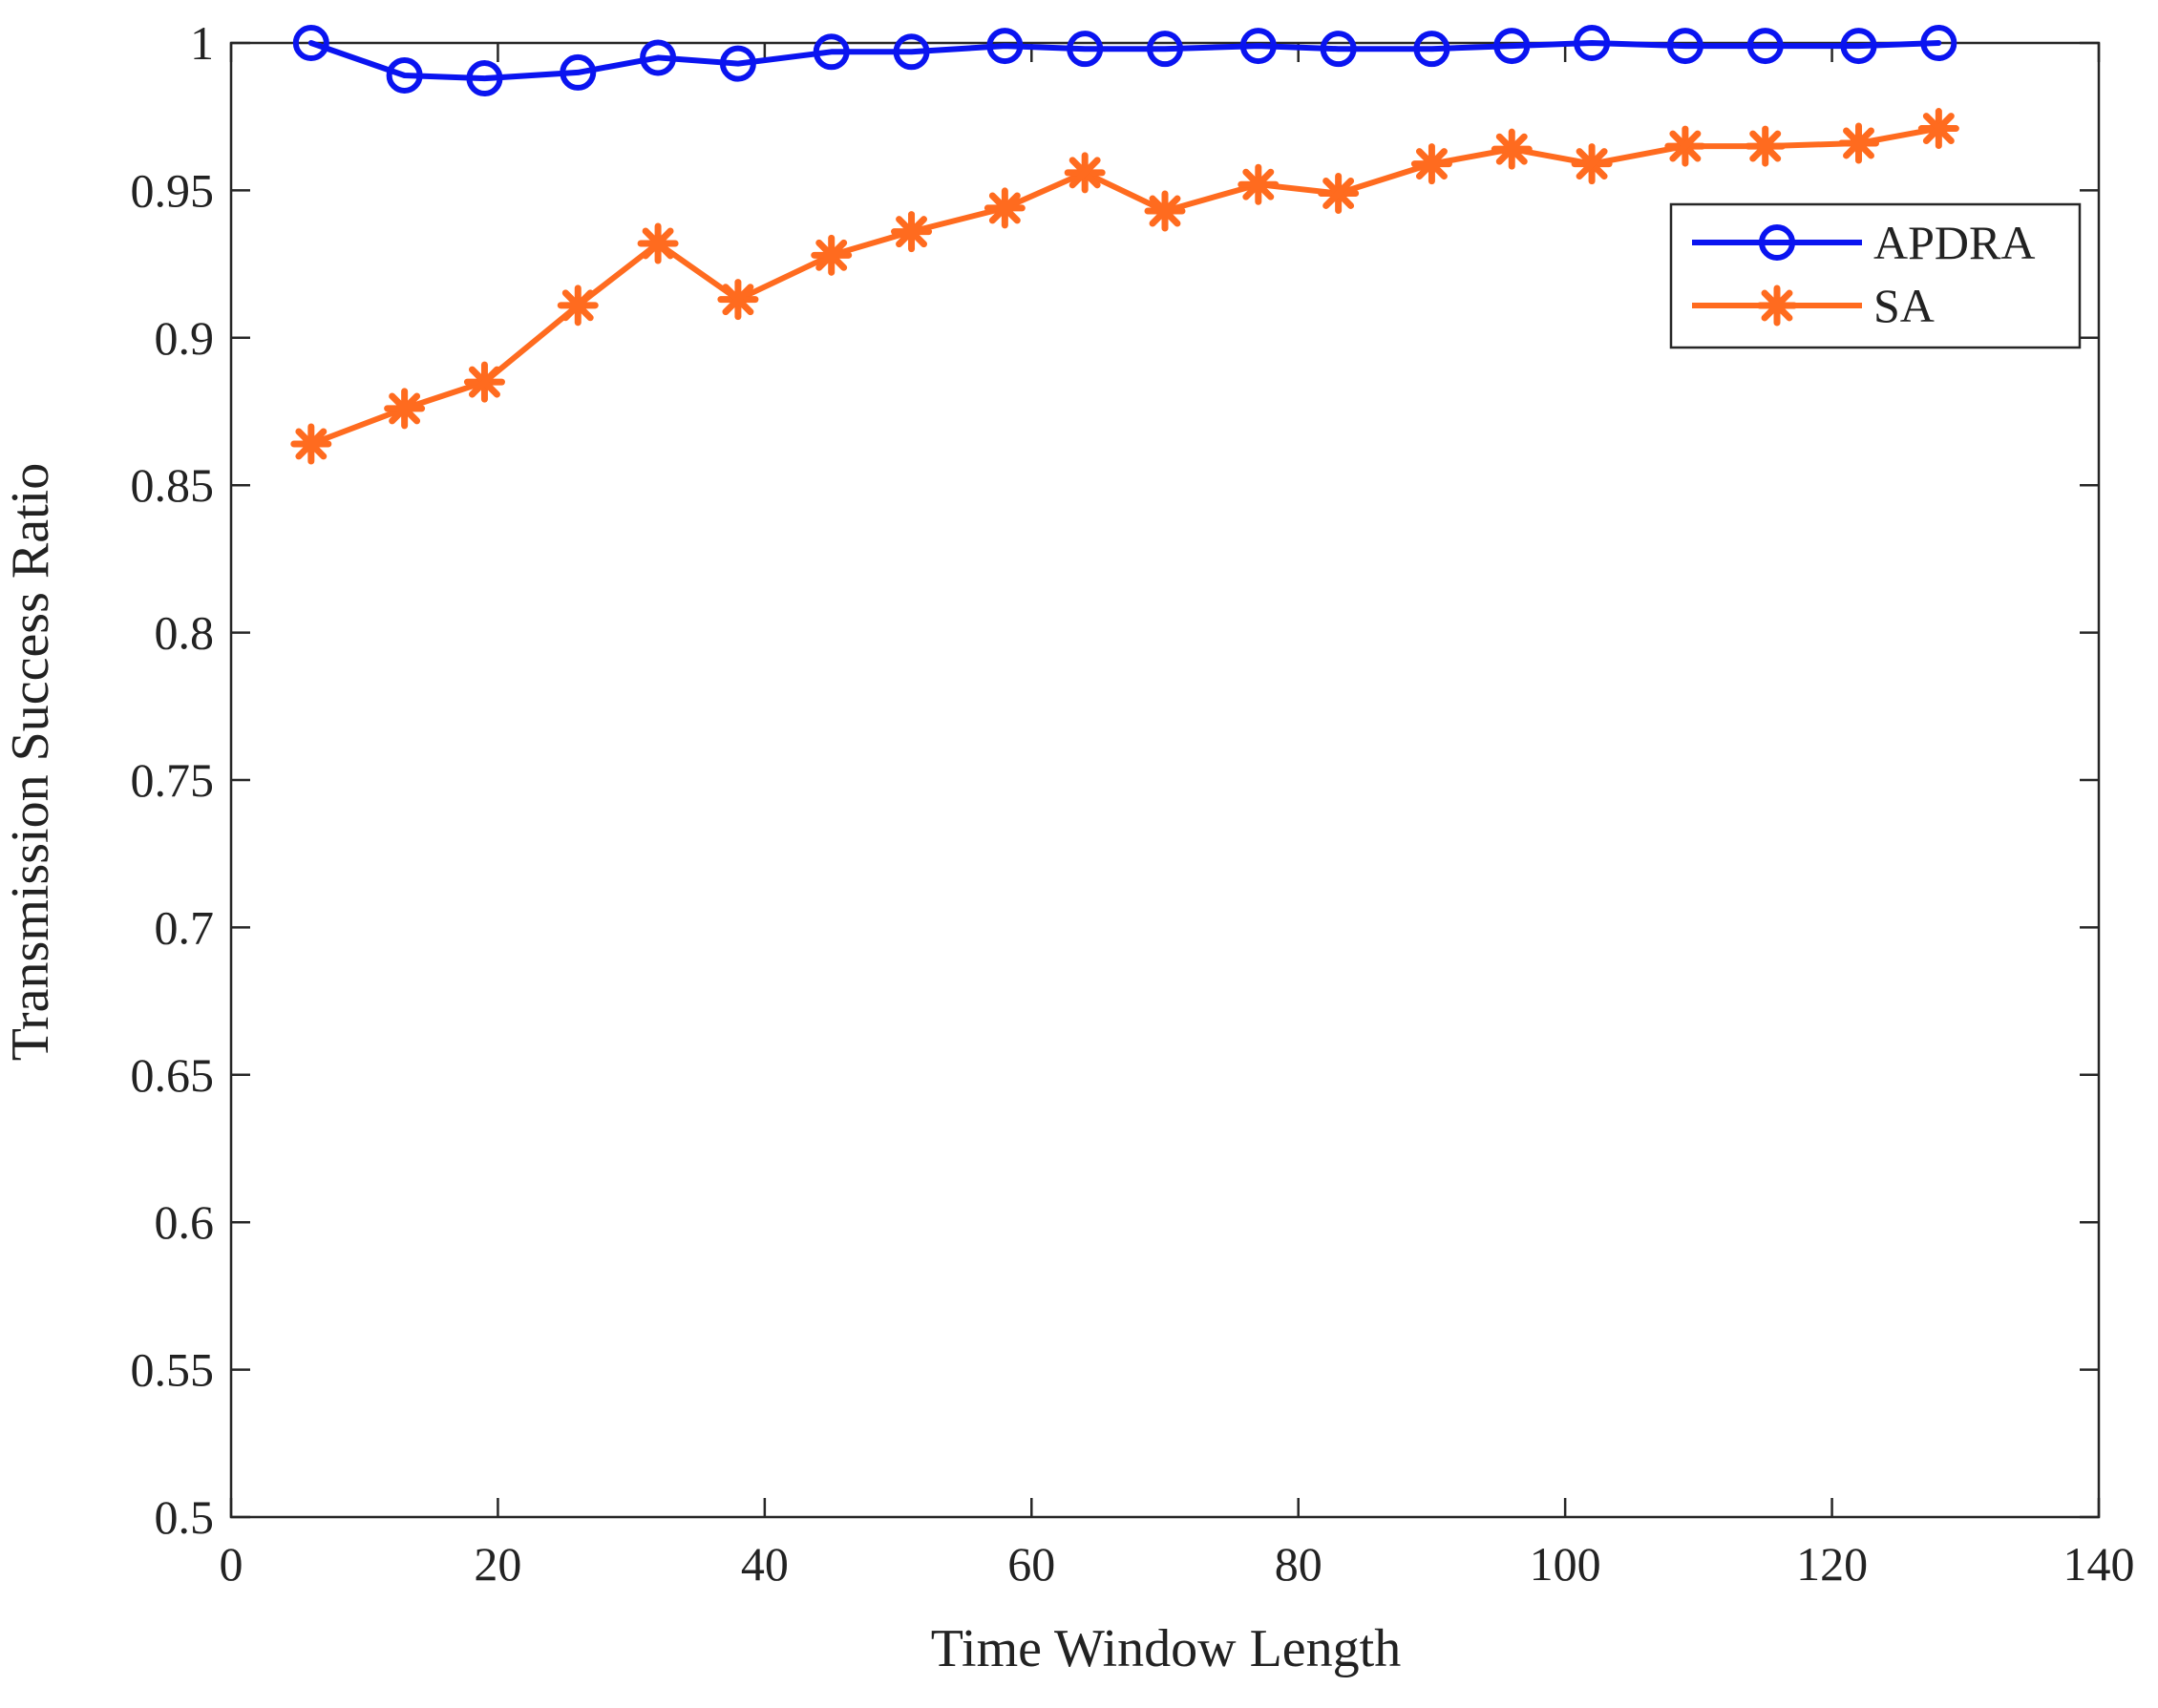 The width and height of the screenshot is (2158, 1708). What do you see at coordinates (1904, 306) in the screenshot?
I see `legend-label: SA` at bounding box center [1904, 306].